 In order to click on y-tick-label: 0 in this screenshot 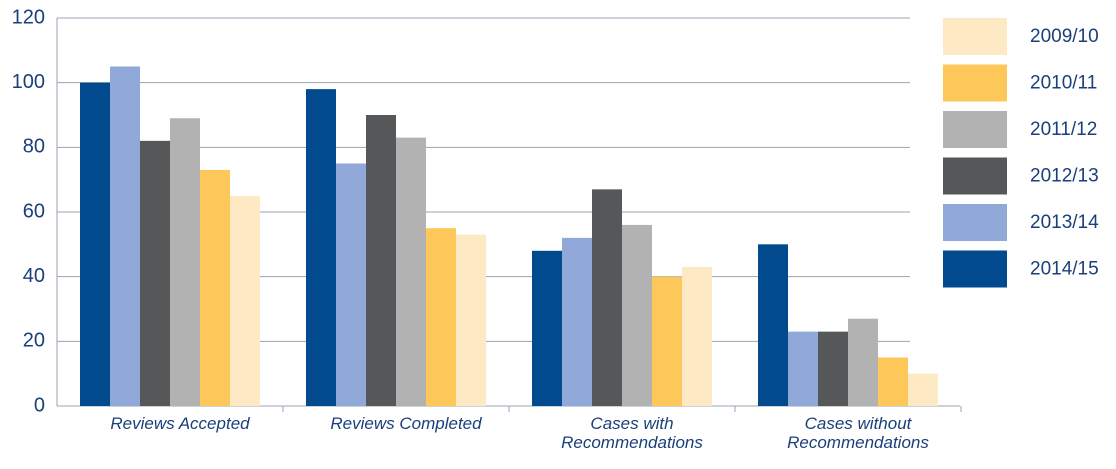, I will do `click(39, 405)`.